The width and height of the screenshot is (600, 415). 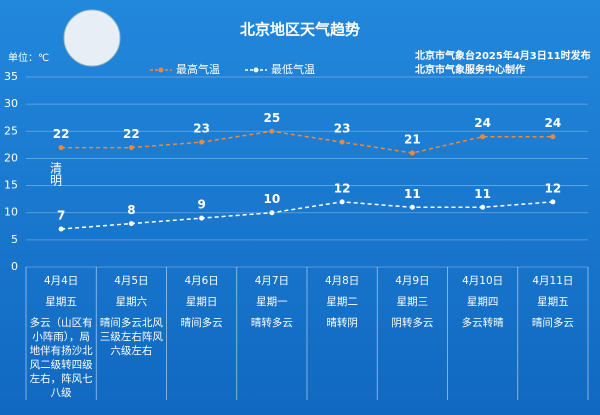 I want to click on y-tick-label: 10, so click(x=11, y=212).